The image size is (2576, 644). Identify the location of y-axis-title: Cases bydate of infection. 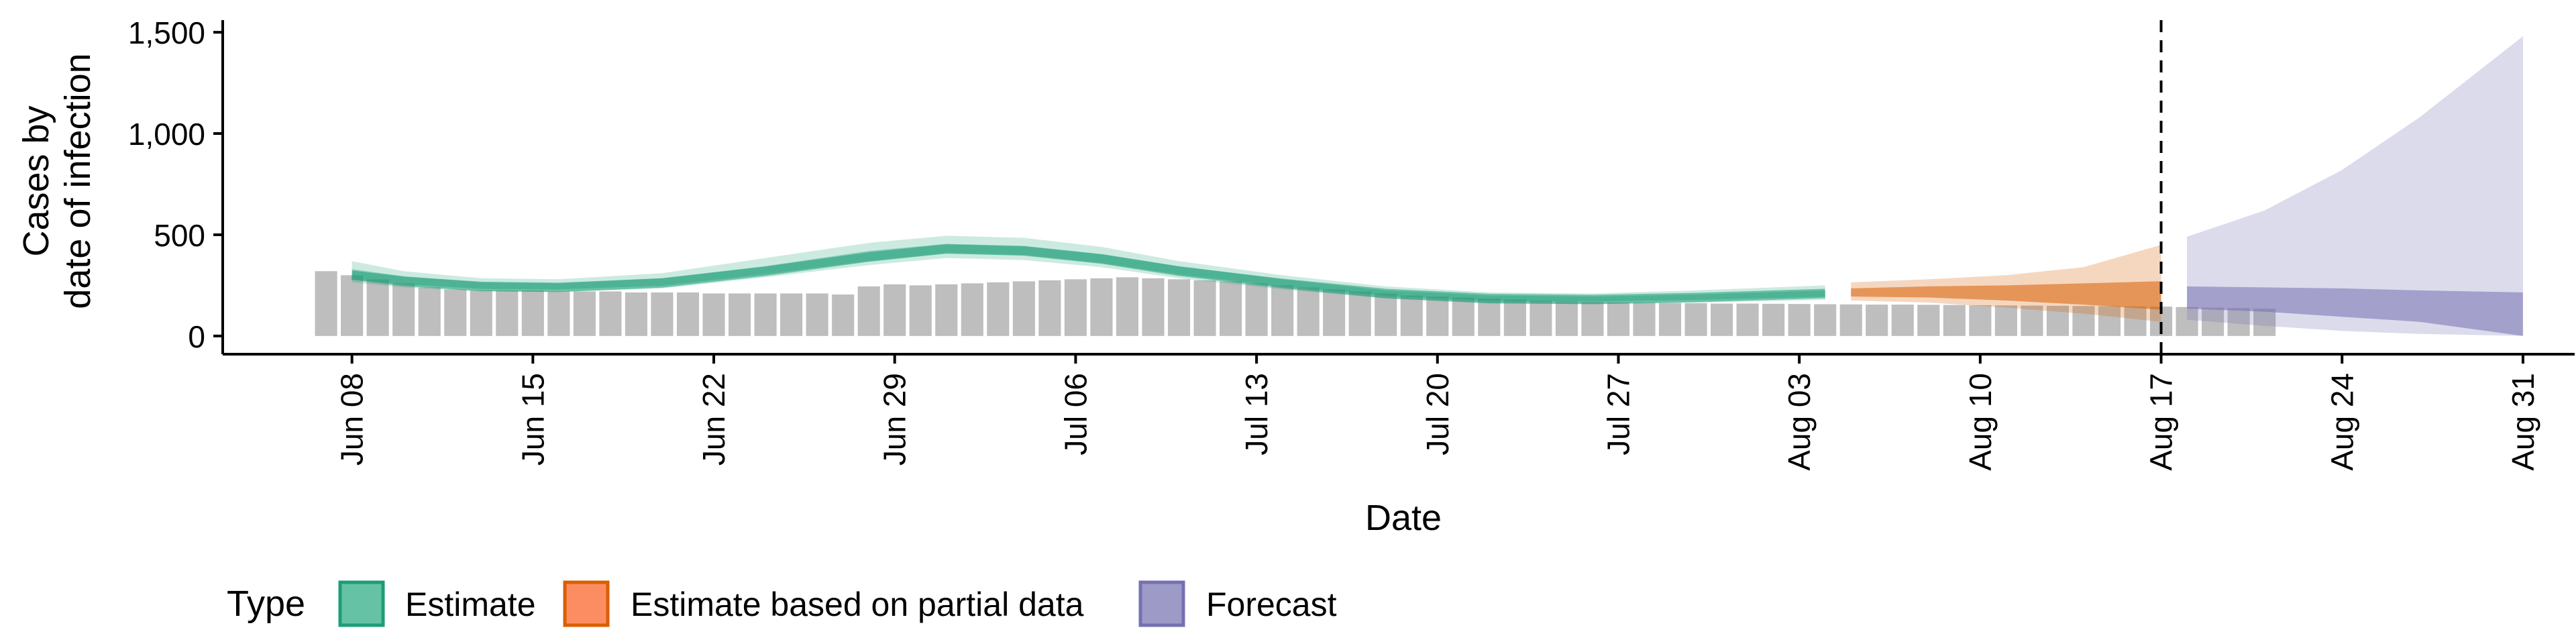
(57, 181).